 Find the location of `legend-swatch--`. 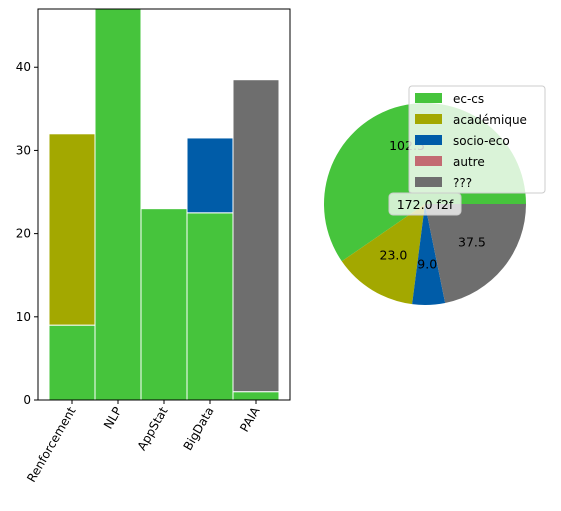

legend-swatch-- is located at coordinates (428, 182).